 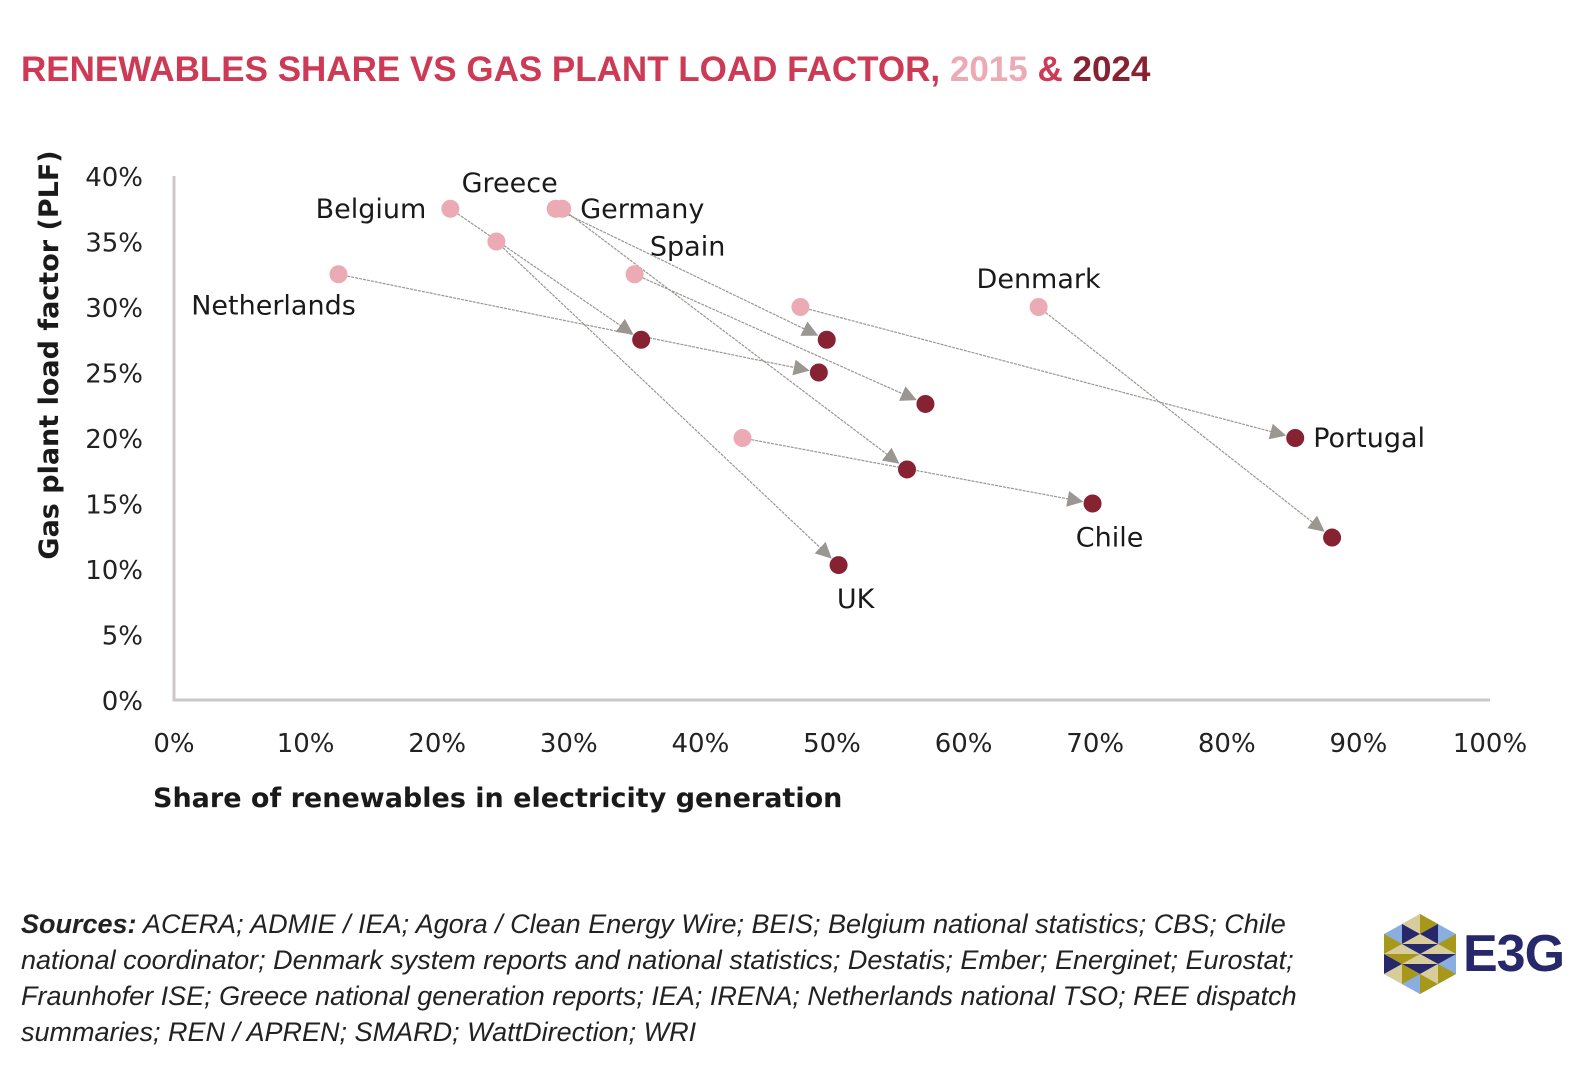 What do you see at coordinates (496, 241) in the screenshot?
I see `point-2015-uk` at bounding box center [496, 241].